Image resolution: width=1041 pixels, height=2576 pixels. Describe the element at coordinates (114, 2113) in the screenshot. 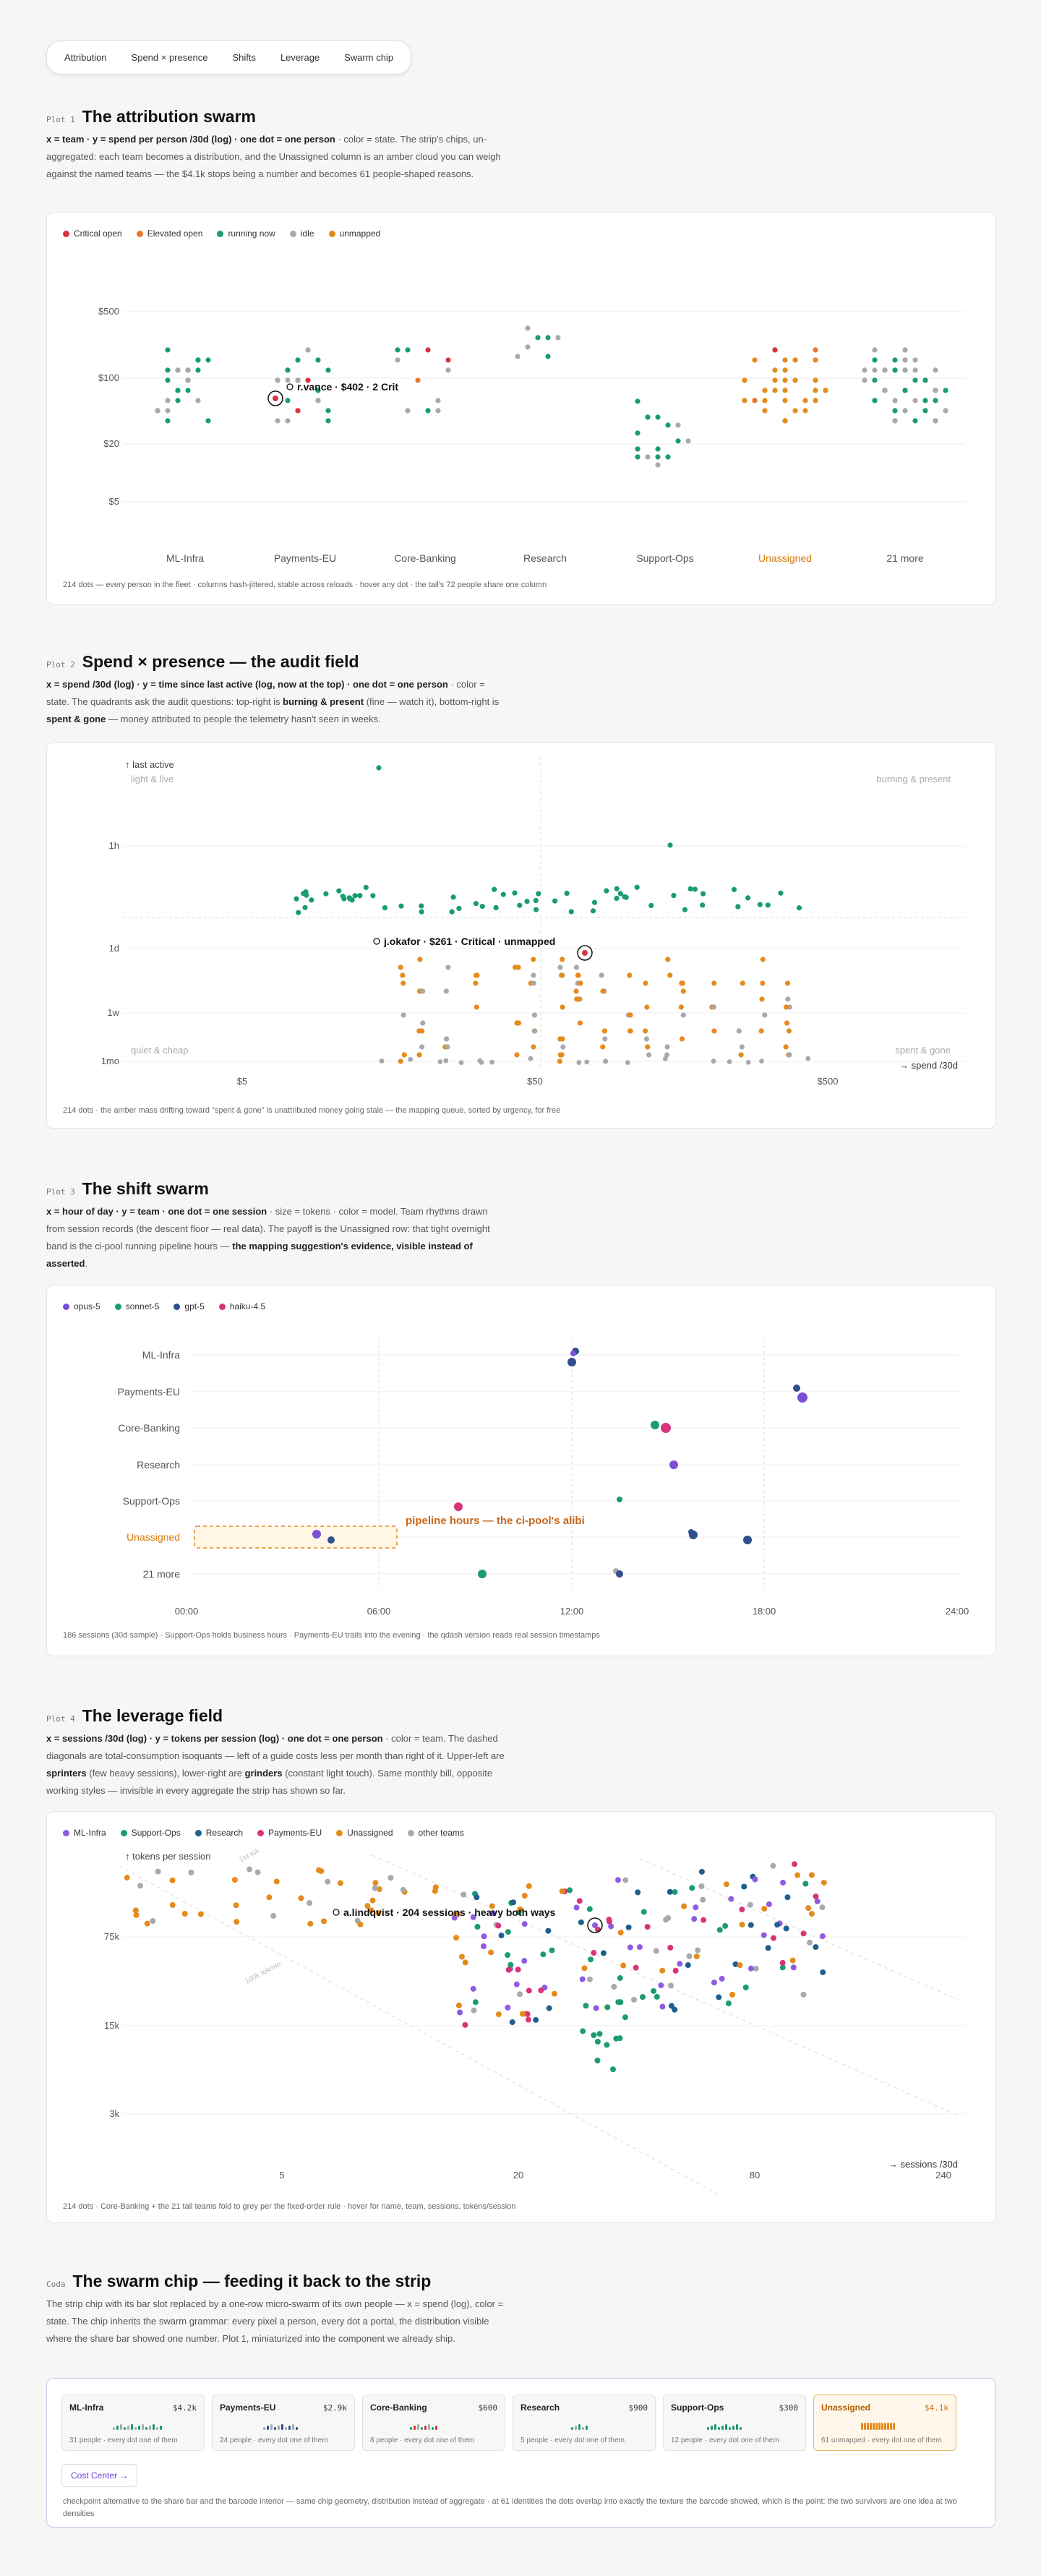

I see `y-tick-label: 3k` at that location.